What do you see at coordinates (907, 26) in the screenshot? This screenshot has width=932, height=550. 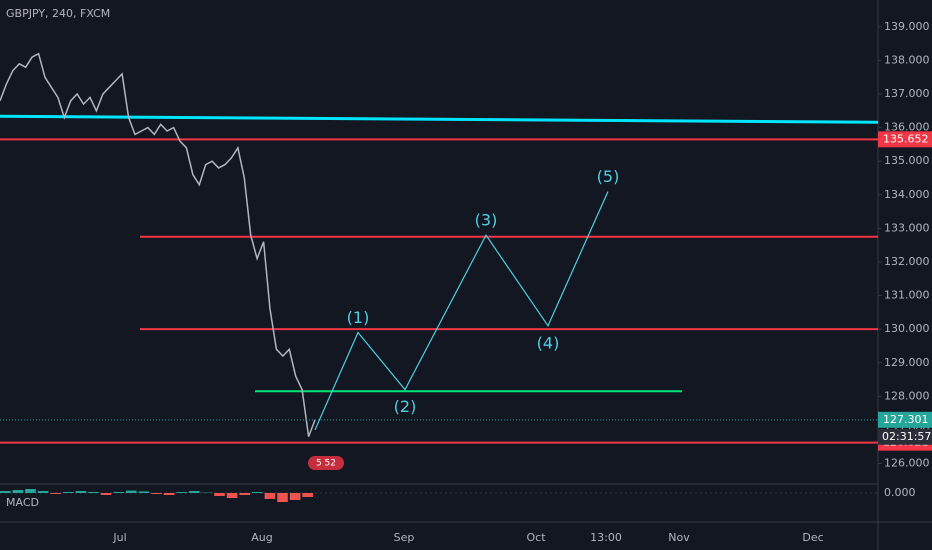 I see `y-tick-label: 139.000` at bounding box center [907, 26].